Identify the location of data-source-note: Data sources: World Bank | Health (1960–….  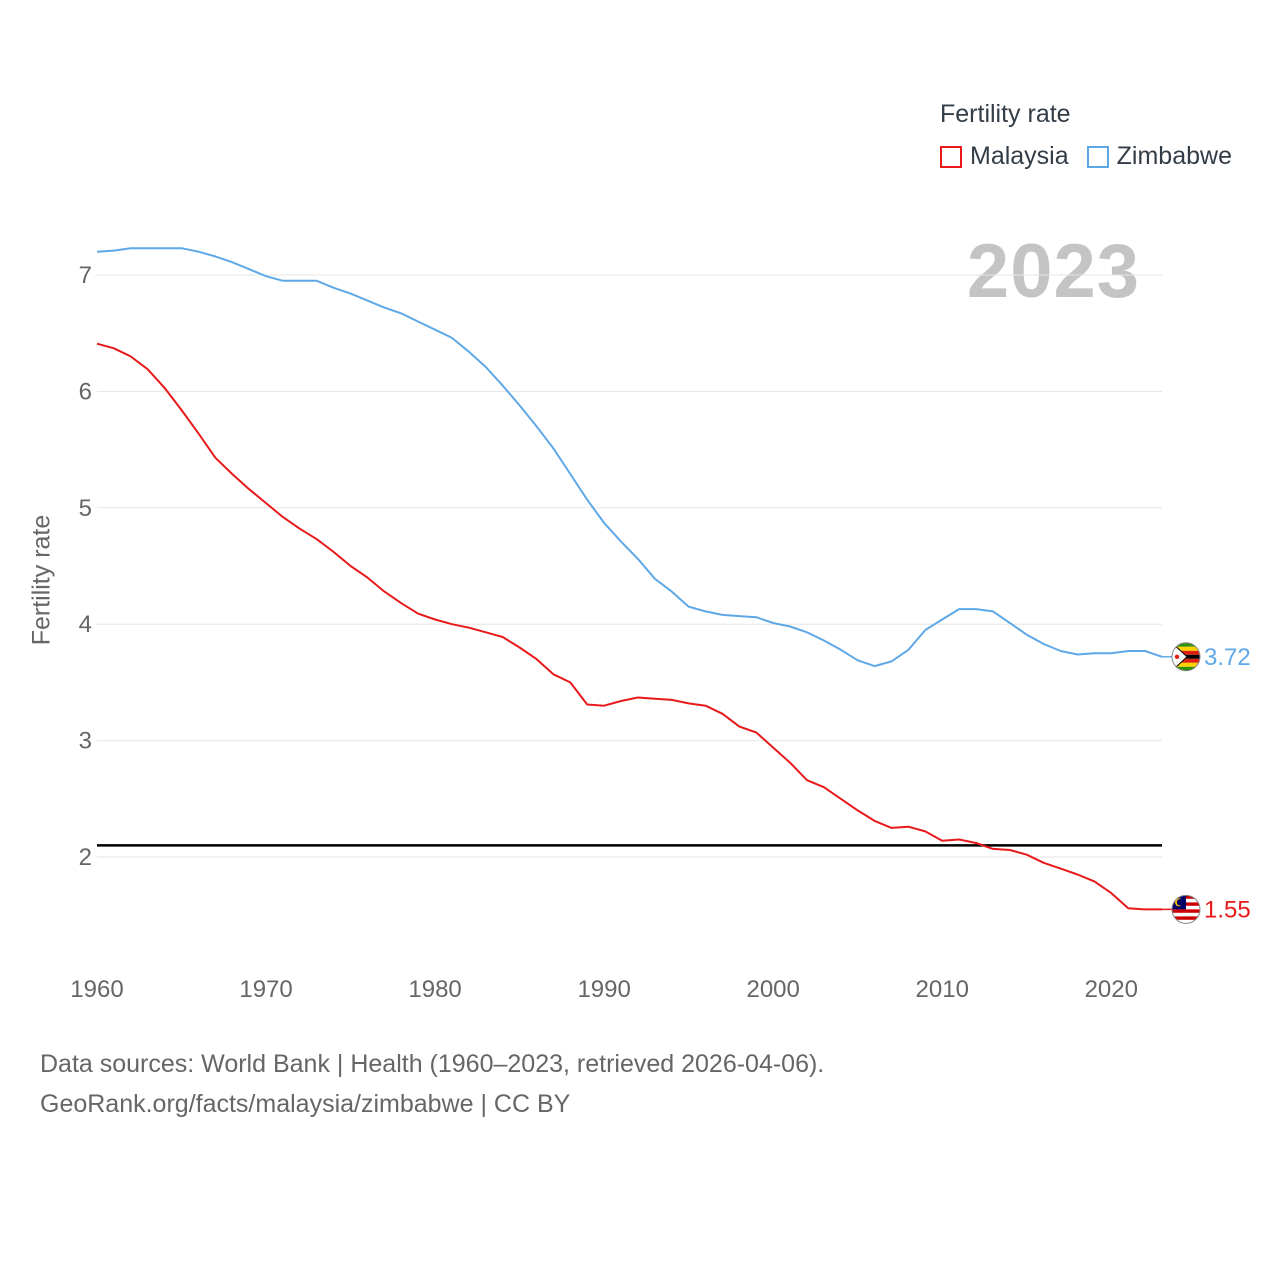
(432, 1084).